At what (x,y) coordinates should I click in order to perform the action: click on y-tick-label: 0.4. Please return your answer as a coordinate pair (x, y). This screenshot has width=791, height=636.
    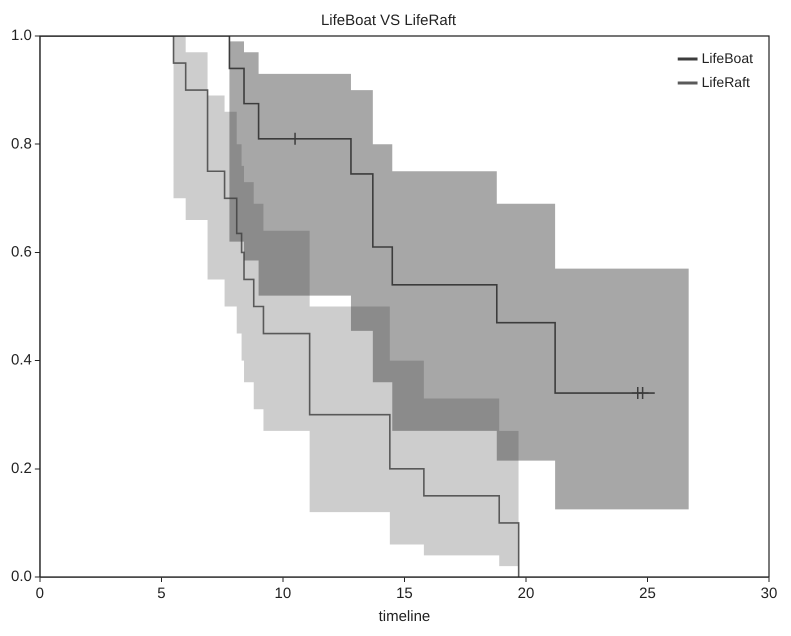
    Looking at the image, I should click on (21, 360).